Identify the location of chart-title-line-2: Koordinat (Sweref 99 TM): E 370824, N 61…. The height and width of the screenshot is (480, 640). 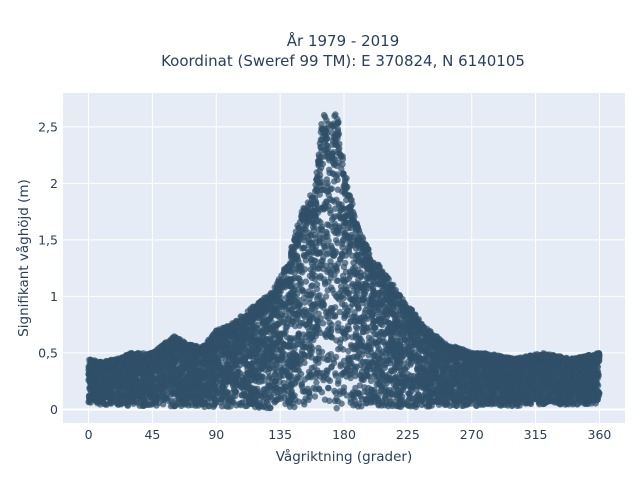
(343, 61).